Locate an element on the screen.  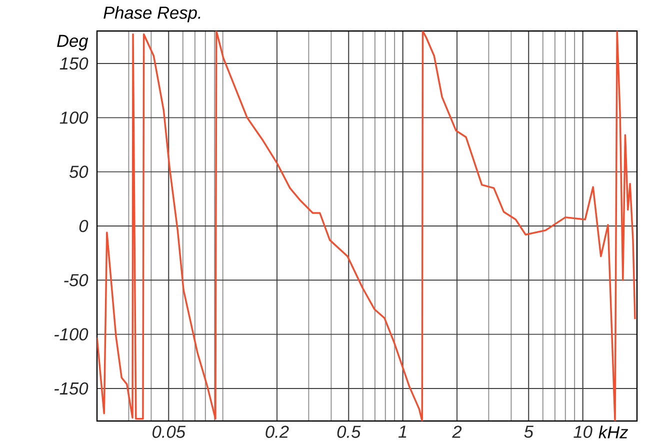
y-tick-label: -50 is located at coordinates (76, 280).